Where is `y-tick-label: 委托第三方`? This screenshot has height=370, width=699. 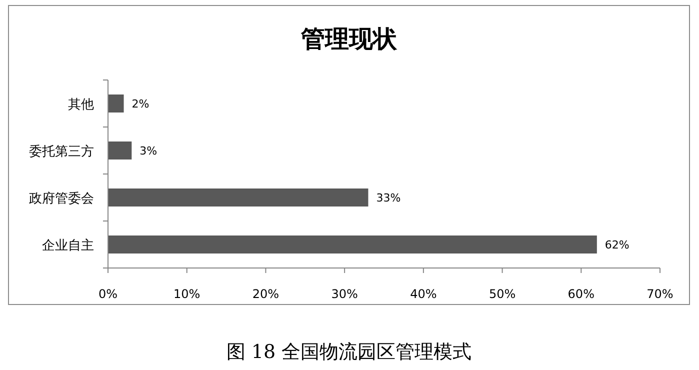 y-tick-label: 委托第三方 is located at coordinates (61, 152).